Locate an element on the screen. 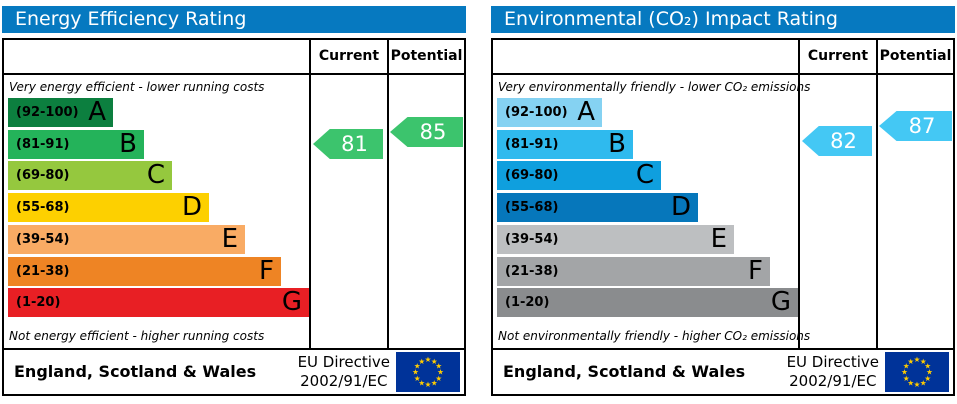 The width and height of the screenshot is (957, 404). region-label: England, Scotland & Wales is located at coordinates (624, 371).